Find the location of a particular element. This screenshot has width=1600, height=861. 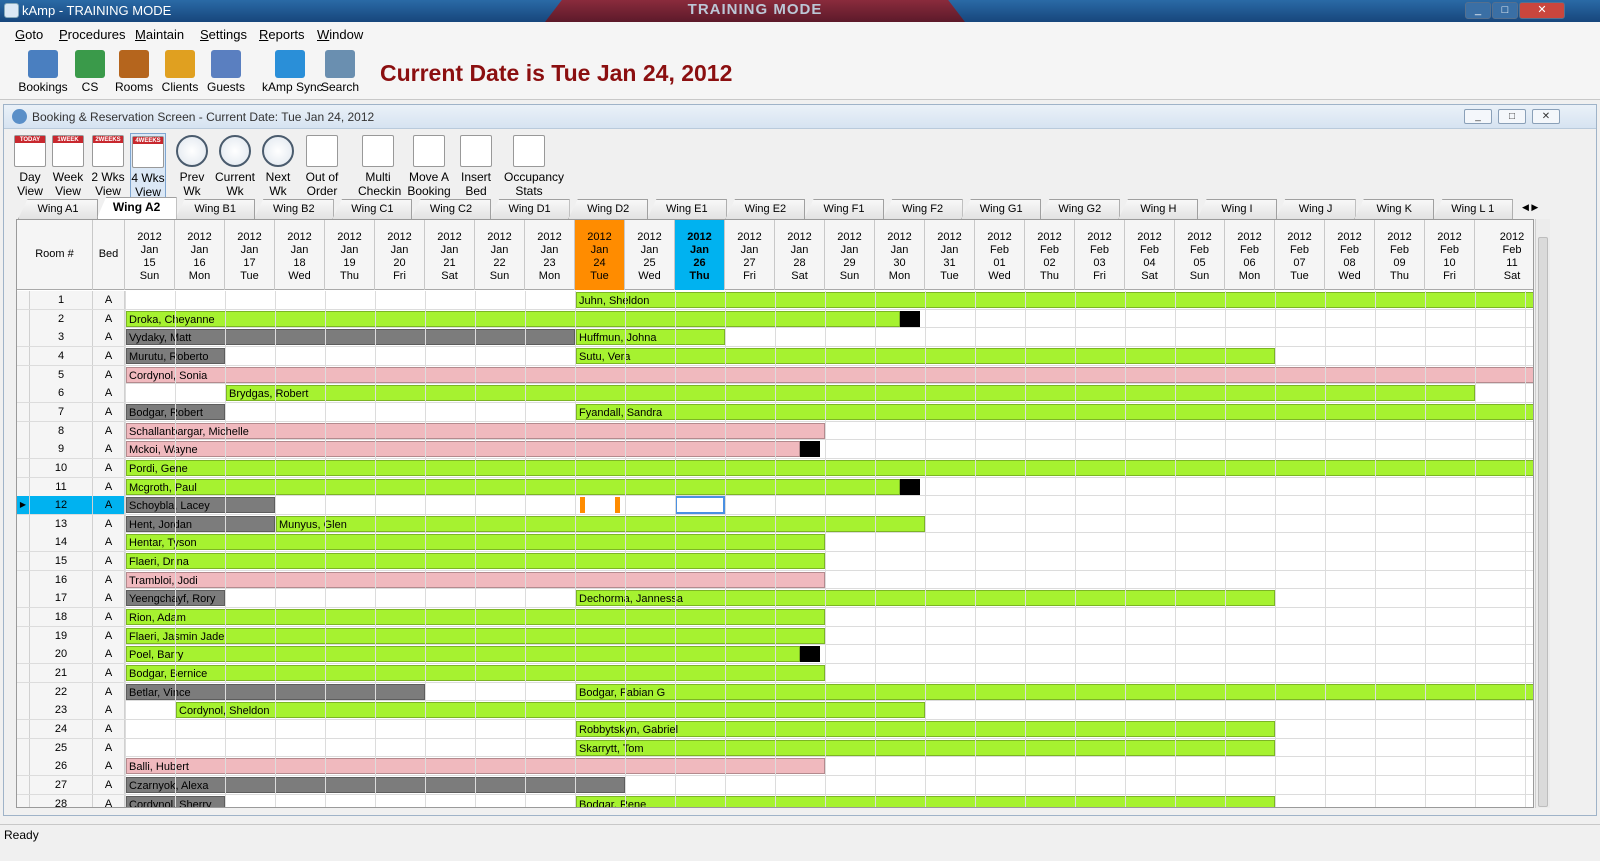

vertical-scrollbar is located at coordinates (1542, 513).